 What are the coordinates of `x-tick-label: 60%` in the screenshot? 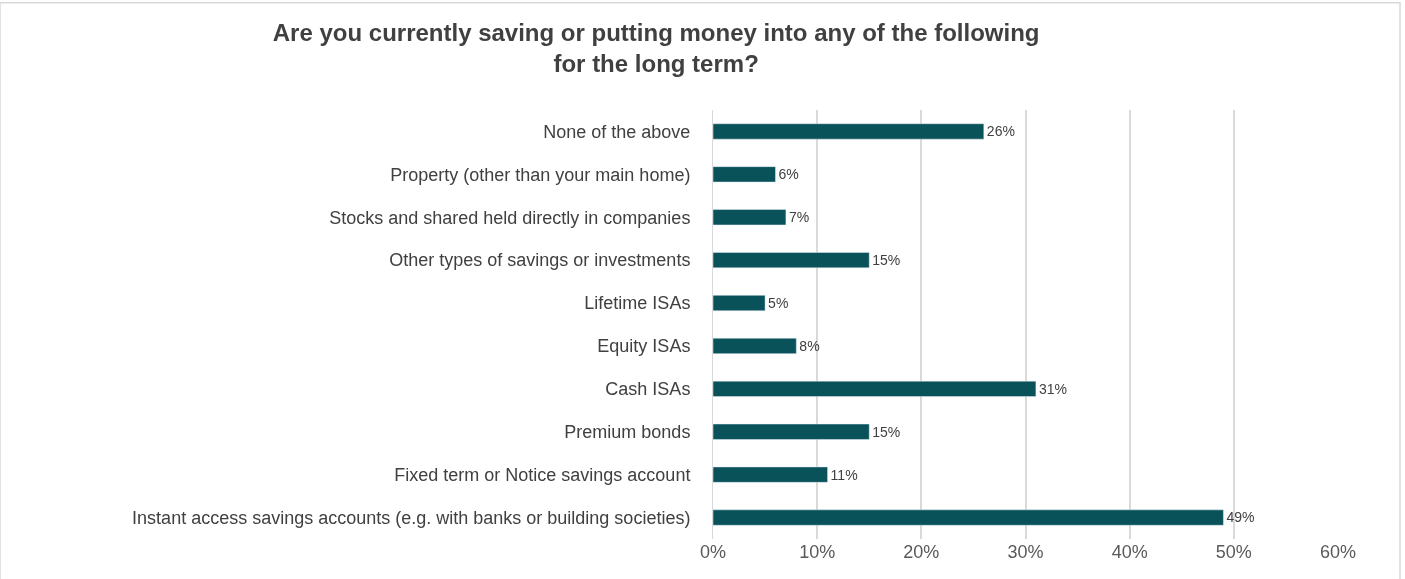 It's located at (1338, 552).